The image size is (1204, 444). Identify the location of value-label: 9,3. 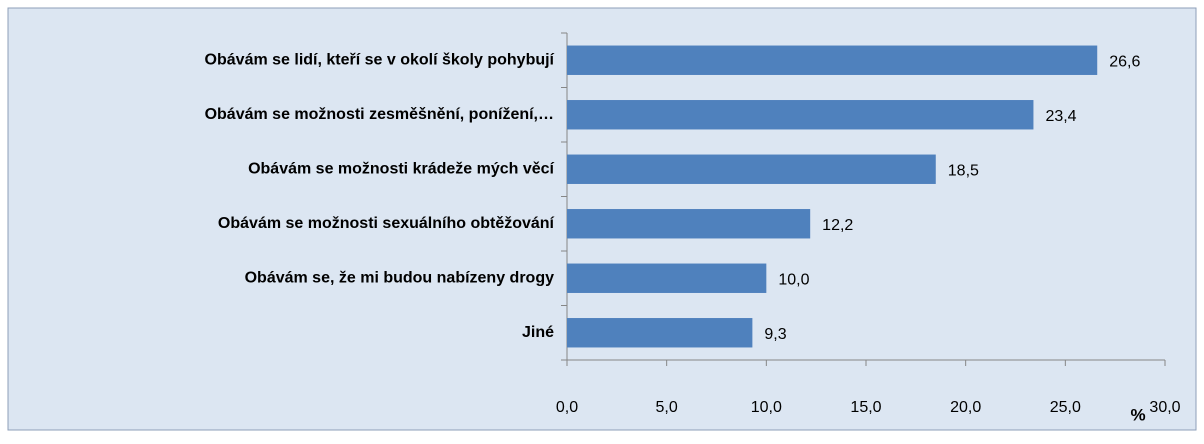
(775, 334).